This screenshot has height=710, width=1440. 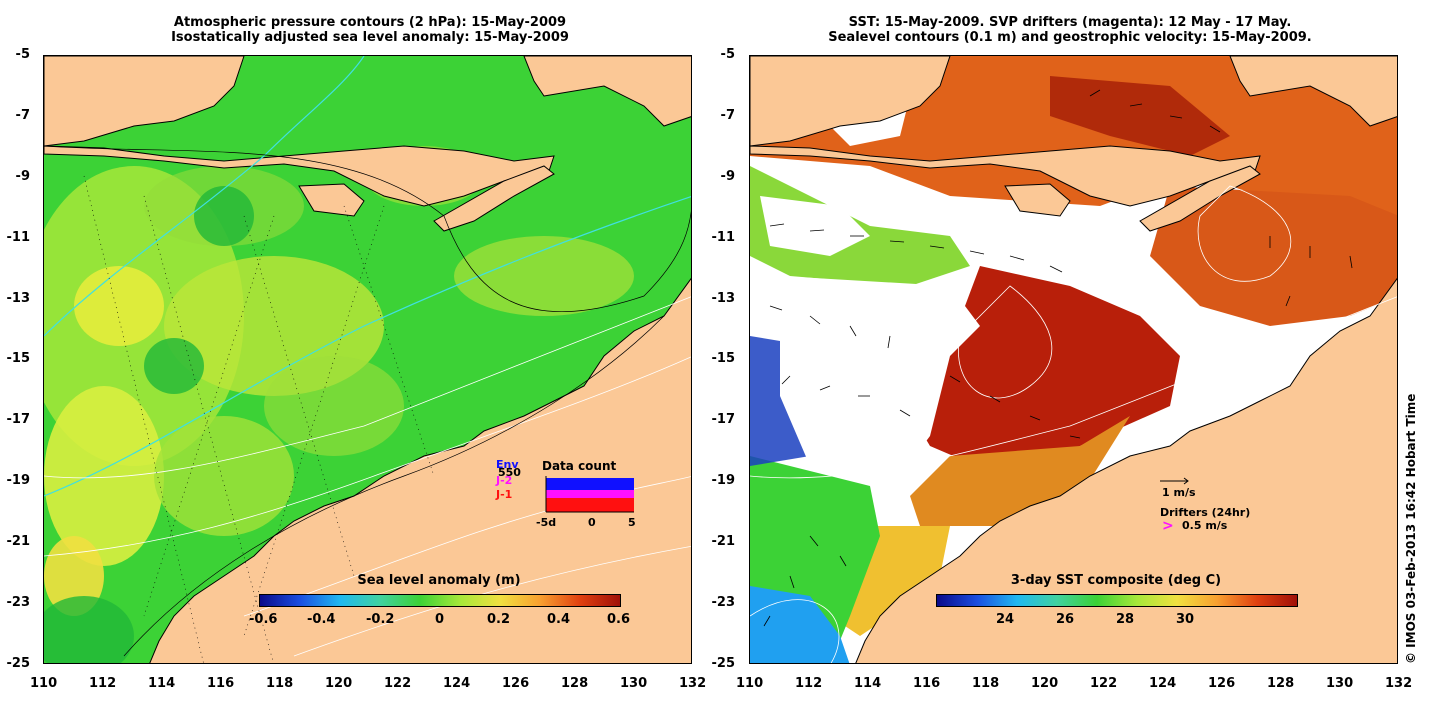 What do you see at coordinates (634, 683) in the screenshot?
I see `x-tick: 130` at bounding box center [634, 683].